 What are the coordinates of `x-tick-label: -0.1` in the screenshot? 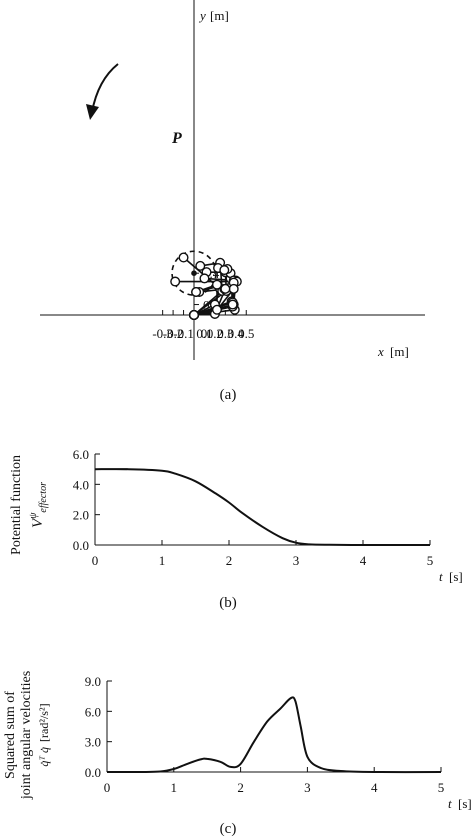 It's located at (183, 333).